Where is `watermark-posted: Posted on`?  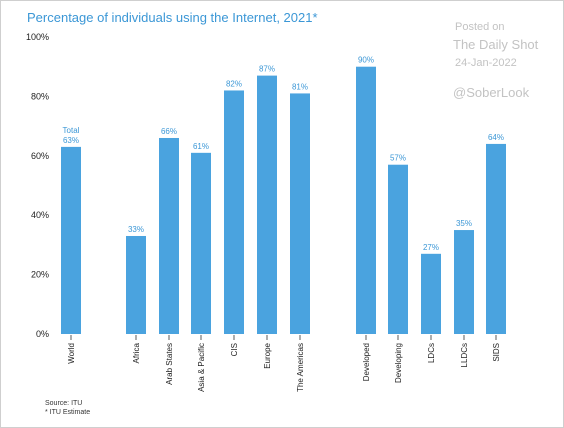 watermark-posted: Posted on is located at coordinates (480, 27).